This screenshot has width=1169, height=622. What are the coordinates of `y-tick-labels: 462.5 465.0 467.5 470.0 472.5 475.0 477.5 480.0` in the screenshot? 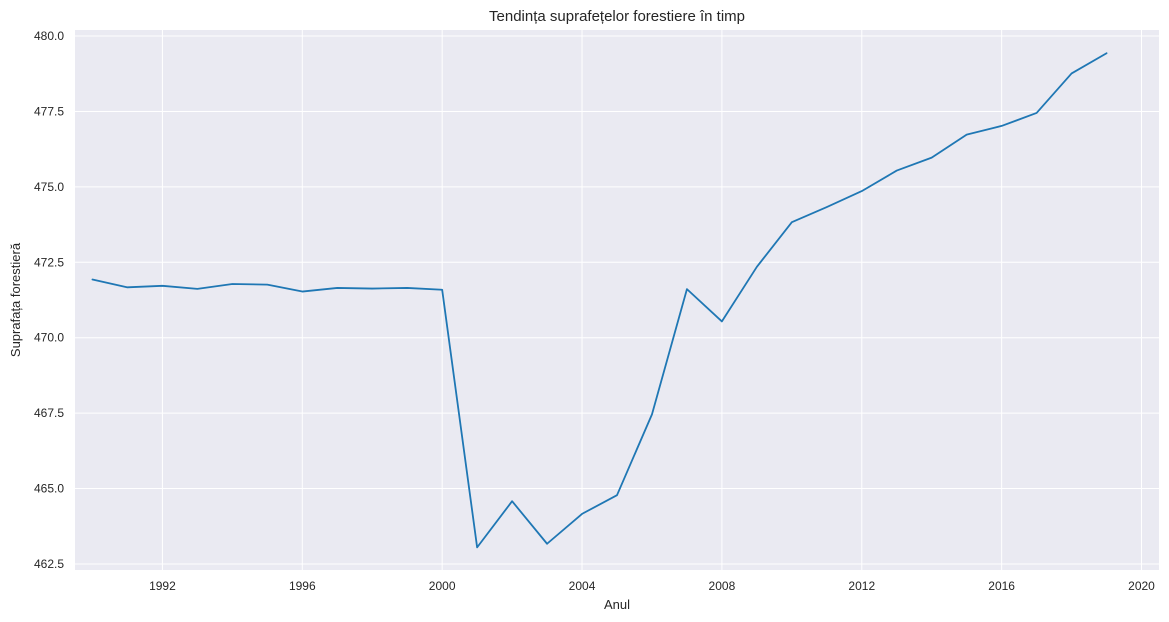 It's located at (49, 300).